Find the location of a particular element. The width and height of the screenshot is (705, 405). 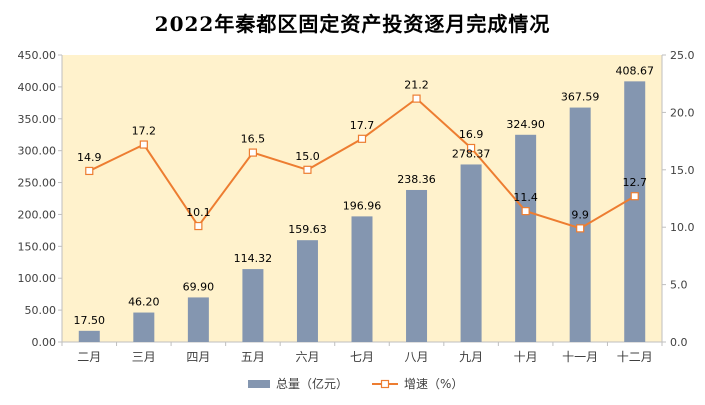

bar-data-label: 196.96 is located at coordinates (362, 205).